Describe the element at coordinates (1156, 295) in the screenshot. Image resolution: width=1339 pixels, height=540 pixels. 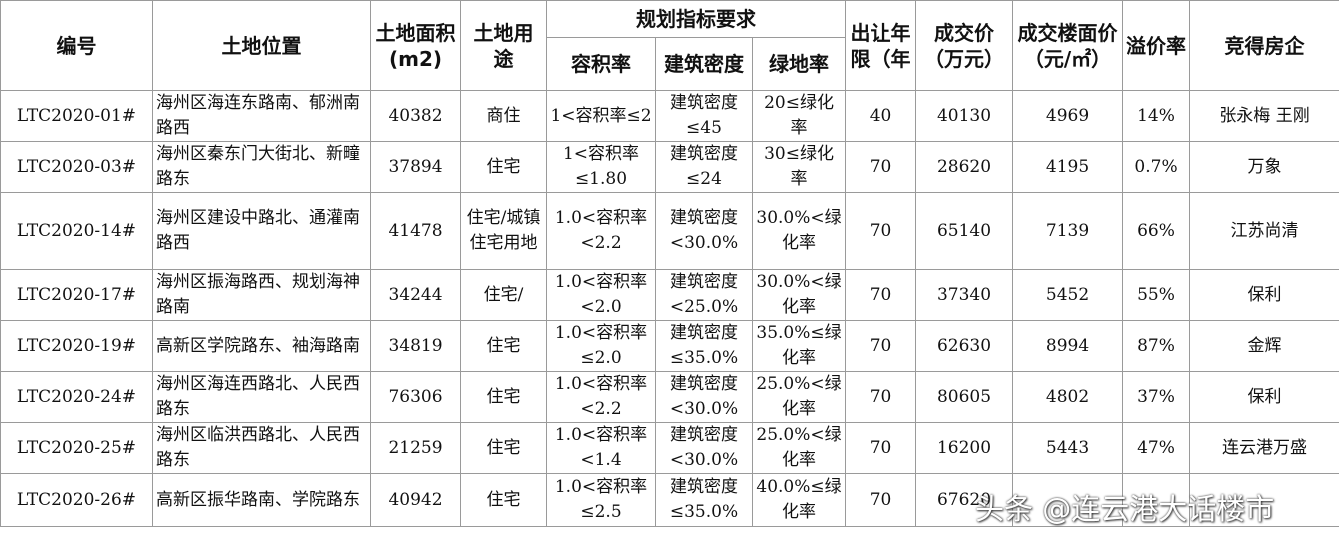
I see `table-cell: 55%` at that location.